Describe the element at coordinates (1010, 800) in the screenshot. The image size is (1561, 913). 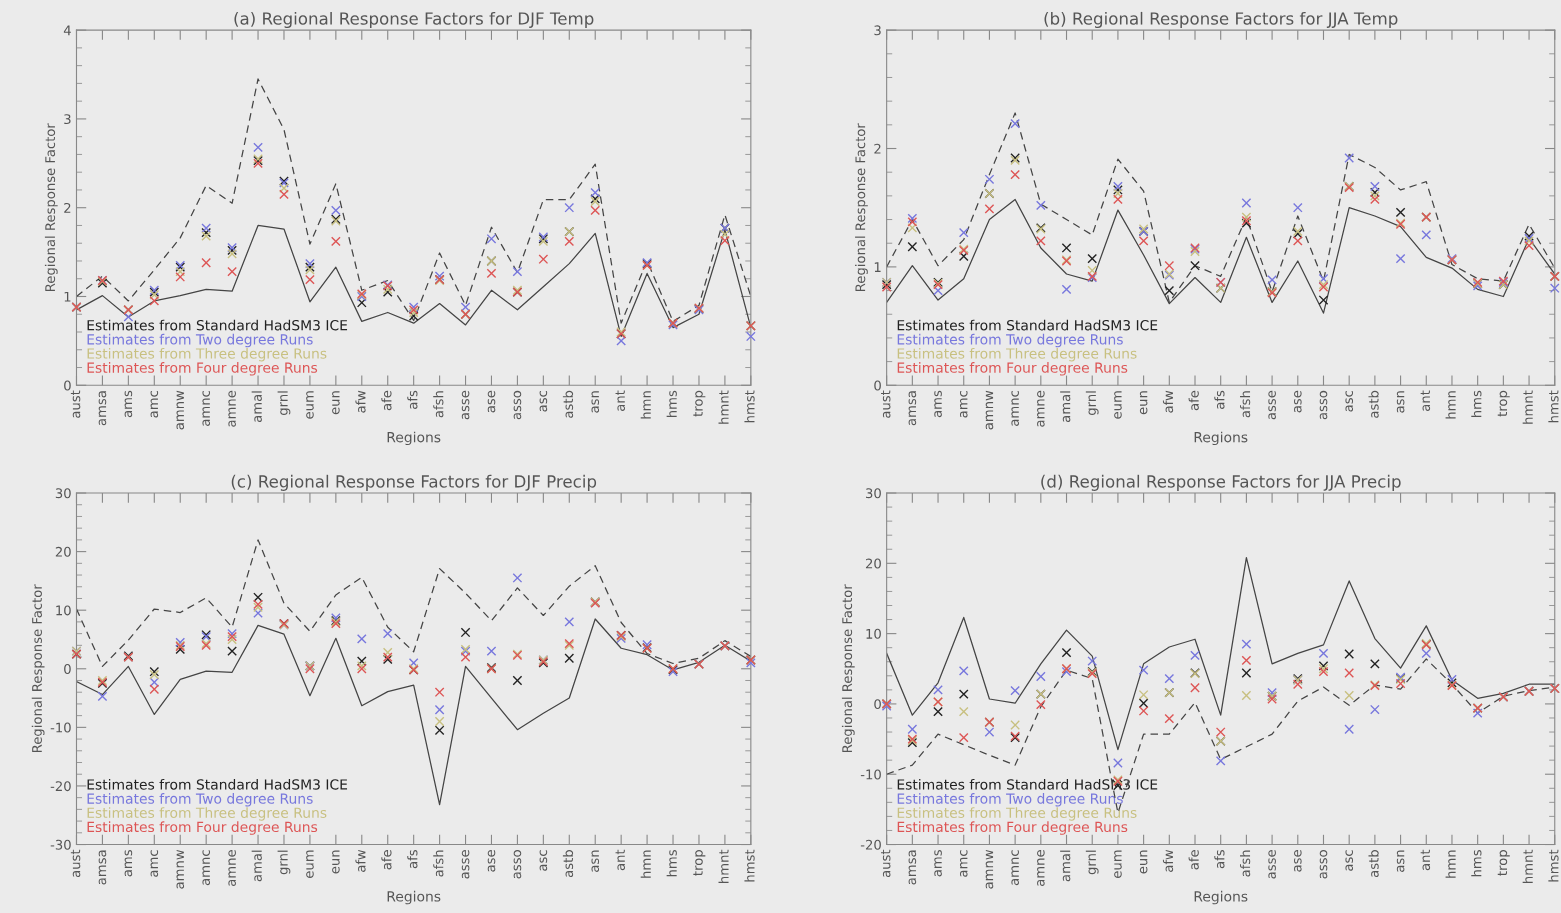
I see `series-label: Estimates from Two degree Runs` at that location.